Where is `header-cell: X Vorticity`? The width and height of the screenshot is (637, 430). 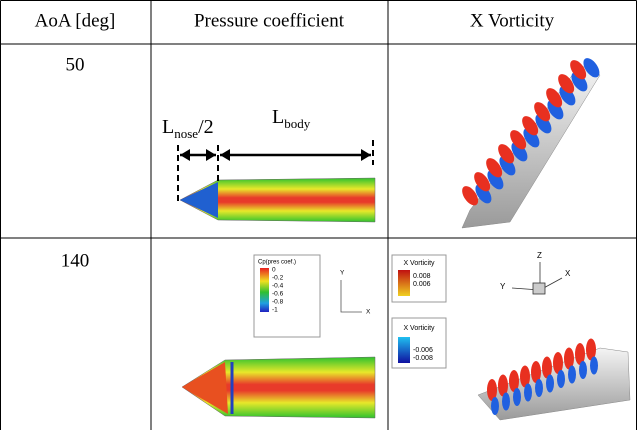
header-cell: X Vorticity is located at coordinates (512, 20).